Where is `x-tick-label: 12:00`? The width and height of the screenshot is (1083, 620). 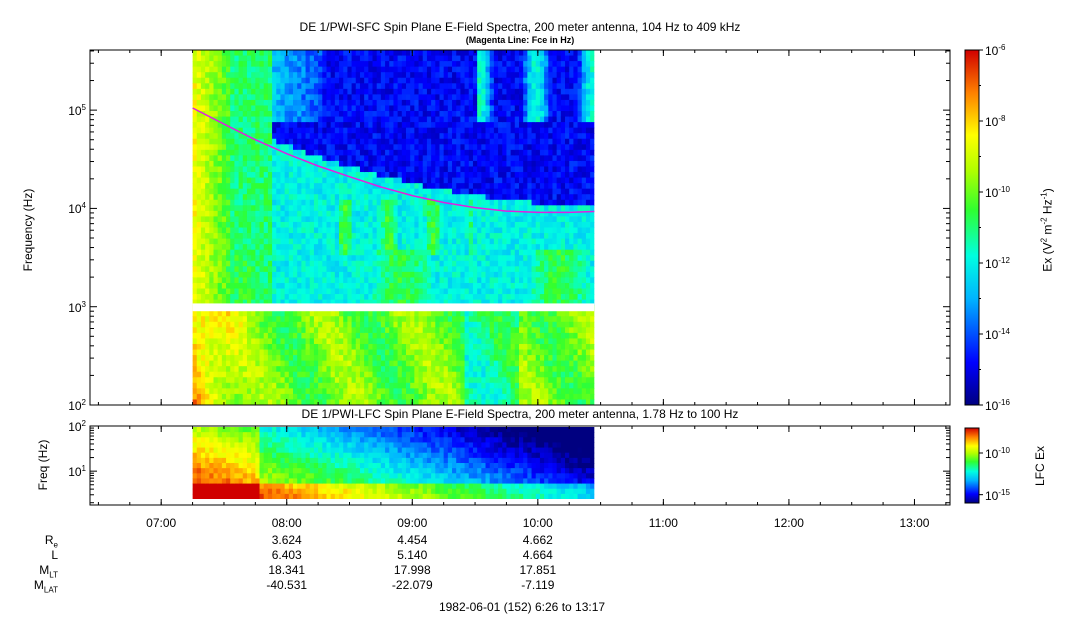
x-tick-label: 12:00 is located at coordinates (788, 523).